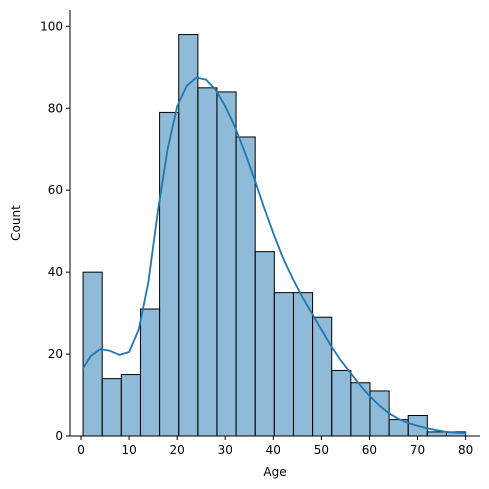 Image resolution: width=489 pixels, height=489 pixels. I want to click on x-tick-label: 10, so click(128, 450).